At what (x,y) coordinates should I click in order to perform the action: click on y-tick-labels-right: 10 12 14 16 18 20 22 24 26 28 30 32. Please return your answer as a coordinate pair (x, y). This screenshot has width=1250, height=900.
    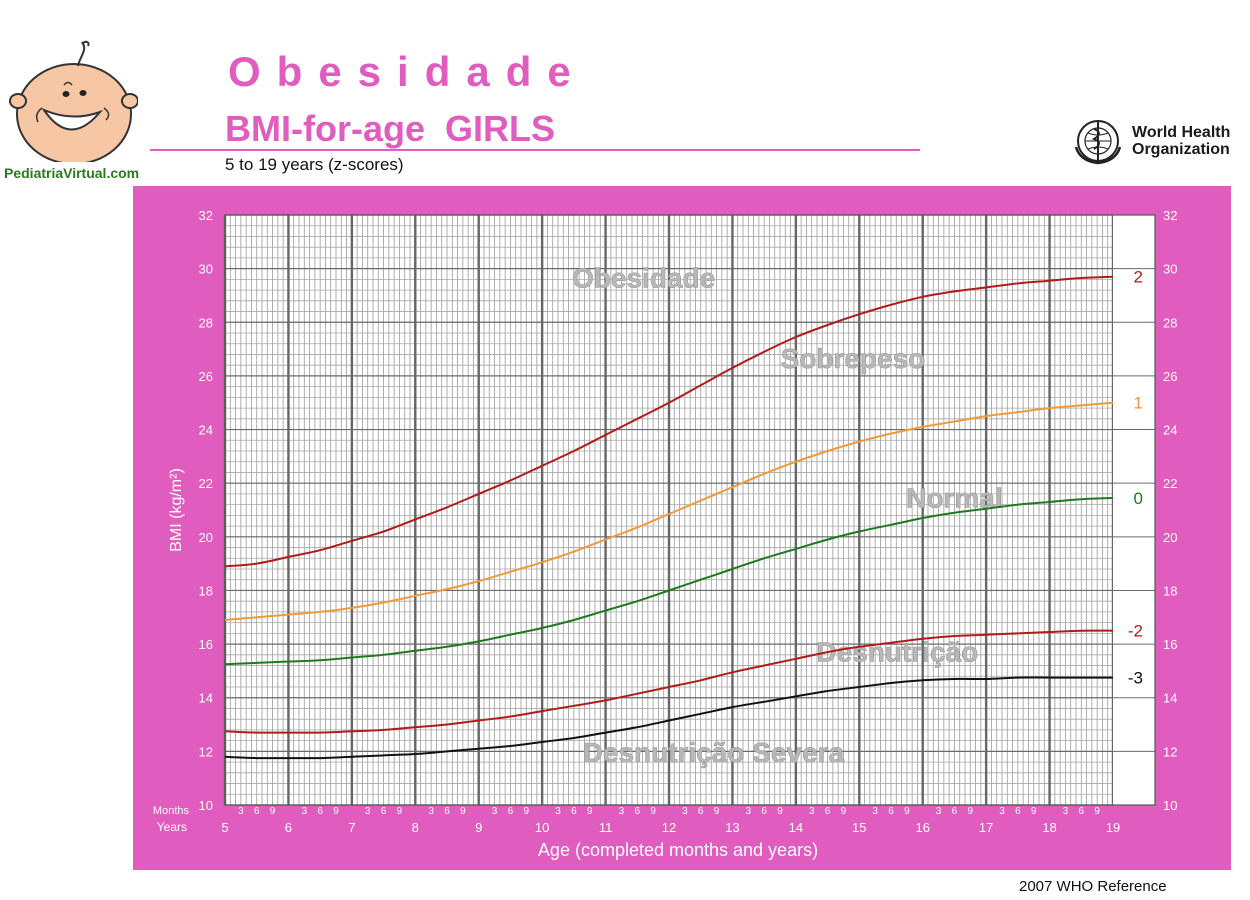
    Looking at the image, I should click on (1170, 510).